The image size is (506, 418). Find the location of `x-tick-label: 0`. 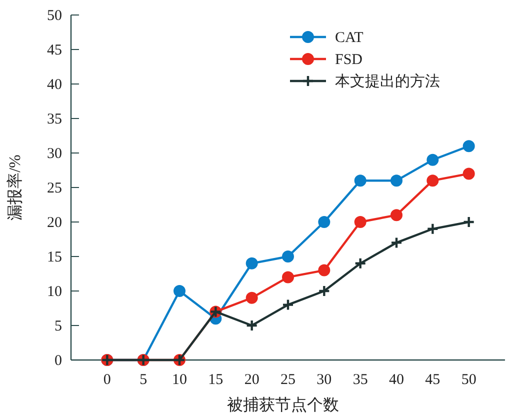

x-tick-label: 0 is located at coordinates (107, 380).